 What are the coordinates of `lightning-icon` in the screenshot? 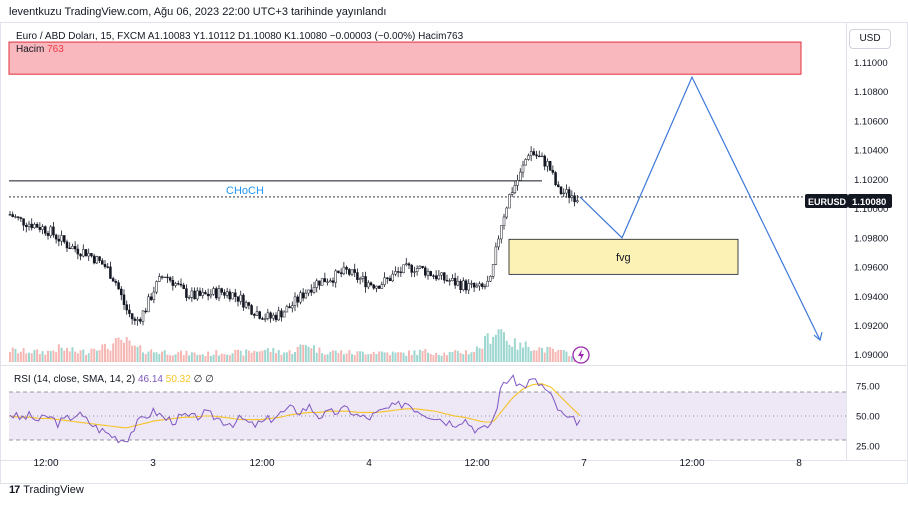 It's located at (581, 355).